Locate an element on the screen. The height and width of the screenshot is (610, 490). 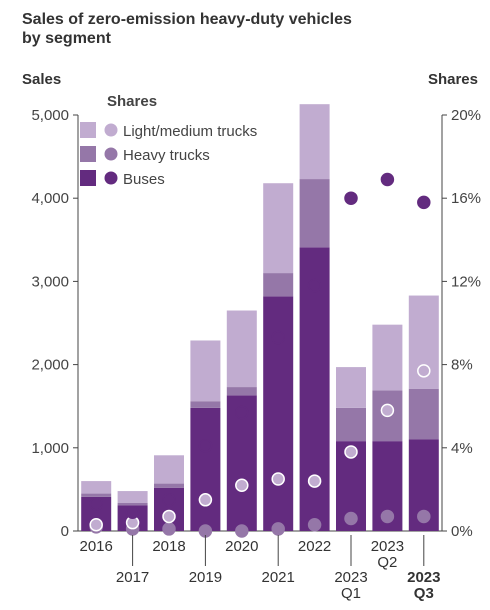
x-tick-label: 2020 is located at coordinates (241, 546).